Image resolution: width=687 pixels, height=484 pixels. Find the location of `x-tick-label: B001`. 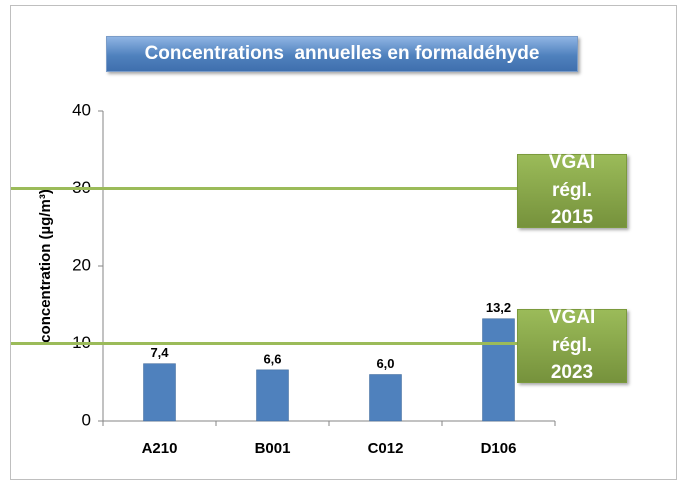

x-tick-label: B001 is located at coordinates (273, 448).